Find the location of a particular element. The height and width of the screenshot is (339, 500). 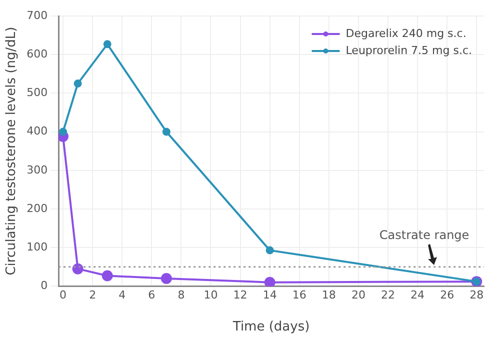

x-tick-label: 14 is located at coordinates (269, 295).